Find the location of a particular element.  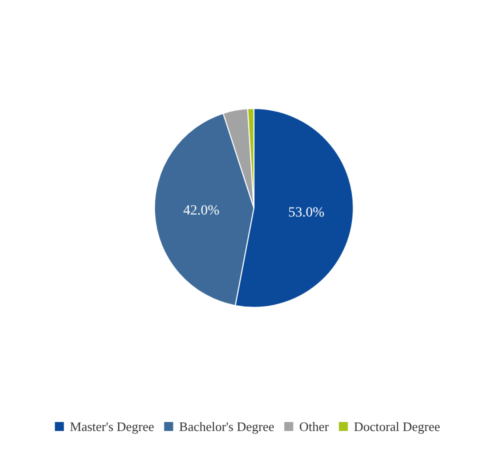

legend-label: Master's Degree is located at coordinates (112, 426).